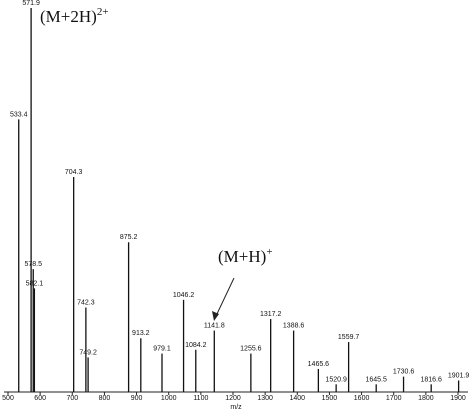 The image size is (472, 413). Describe the element at coordinates (376, 379) in the screenshot. I see `peak-label: 1645.5` at that location.